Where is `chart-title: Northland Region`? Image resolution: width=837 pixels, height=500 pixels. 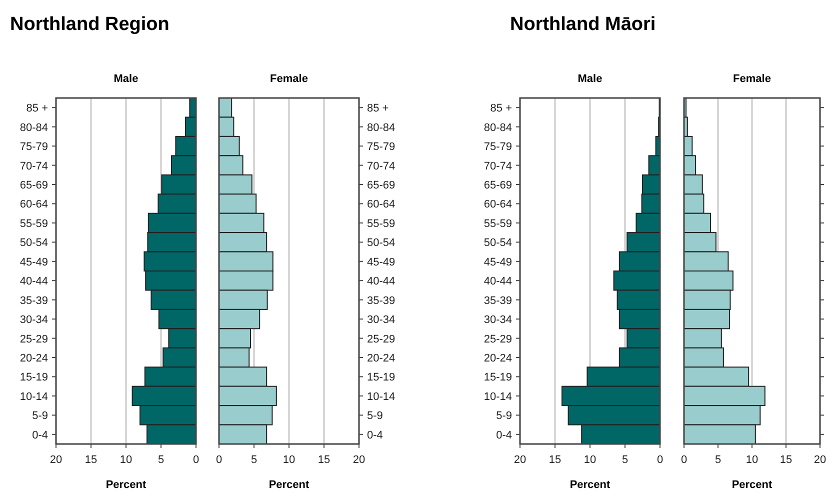
chart-title: Northland Region is located at coordinates (90, 24).